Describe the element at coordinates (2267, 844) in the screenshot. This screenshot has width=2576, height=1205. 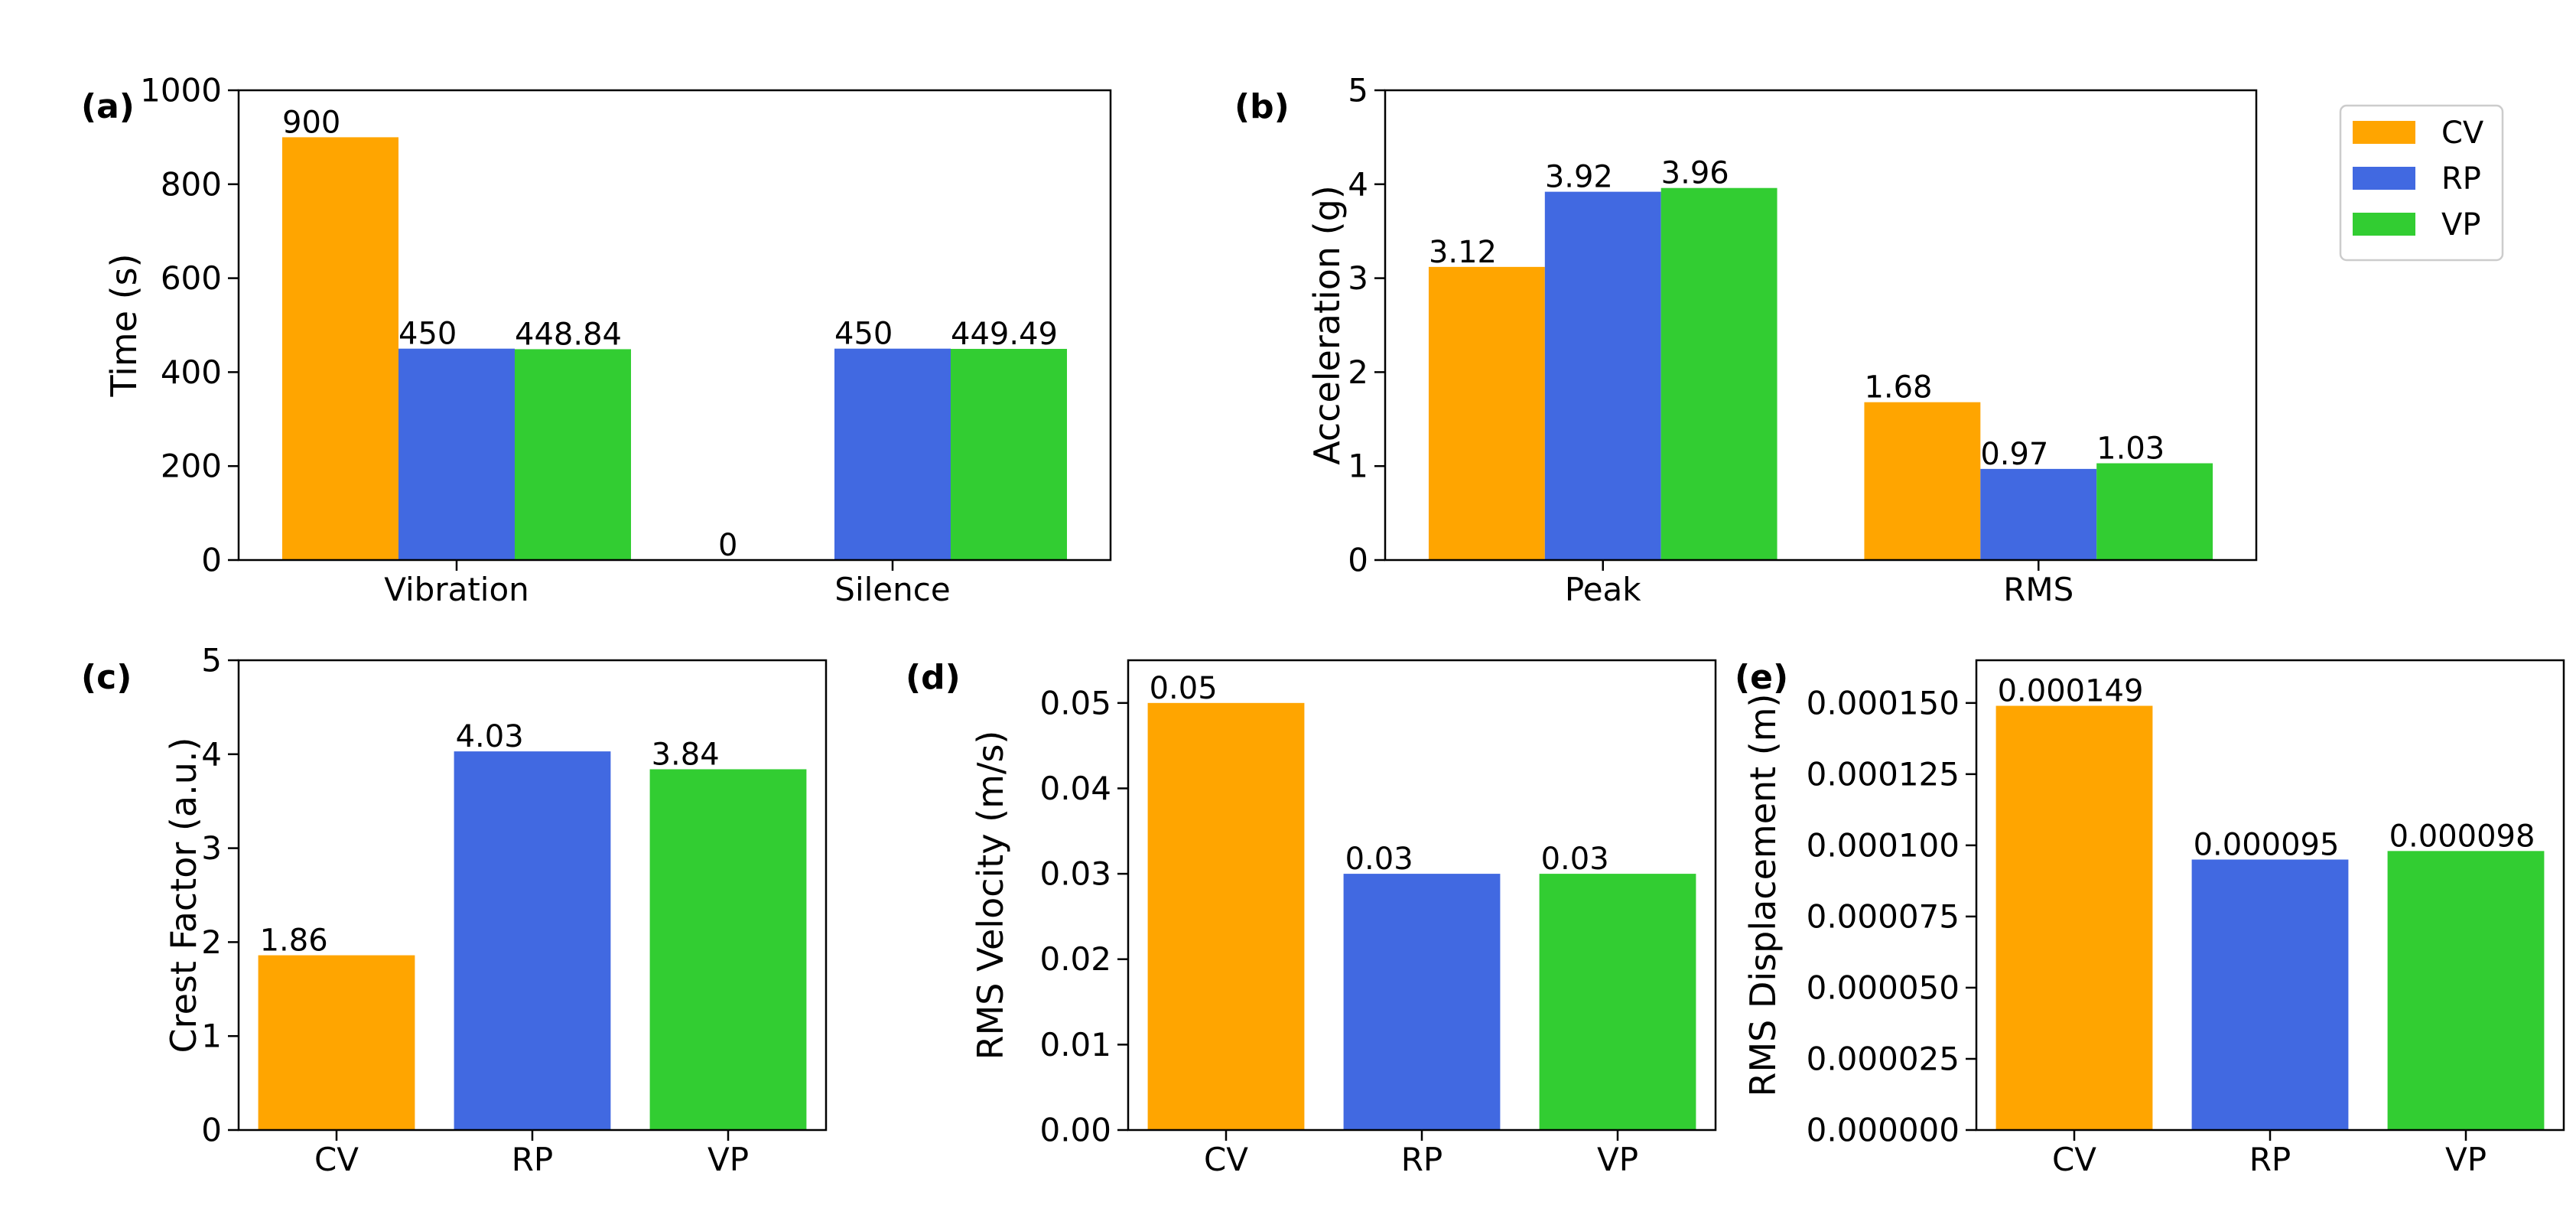
I see `data-label: 0.000095` at that location.